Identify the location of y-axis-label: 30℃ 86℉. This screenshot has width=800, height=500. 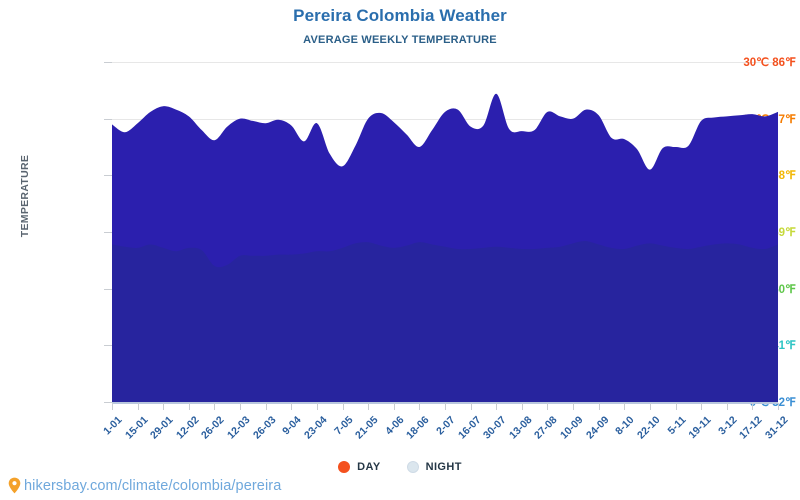
(769, 63).